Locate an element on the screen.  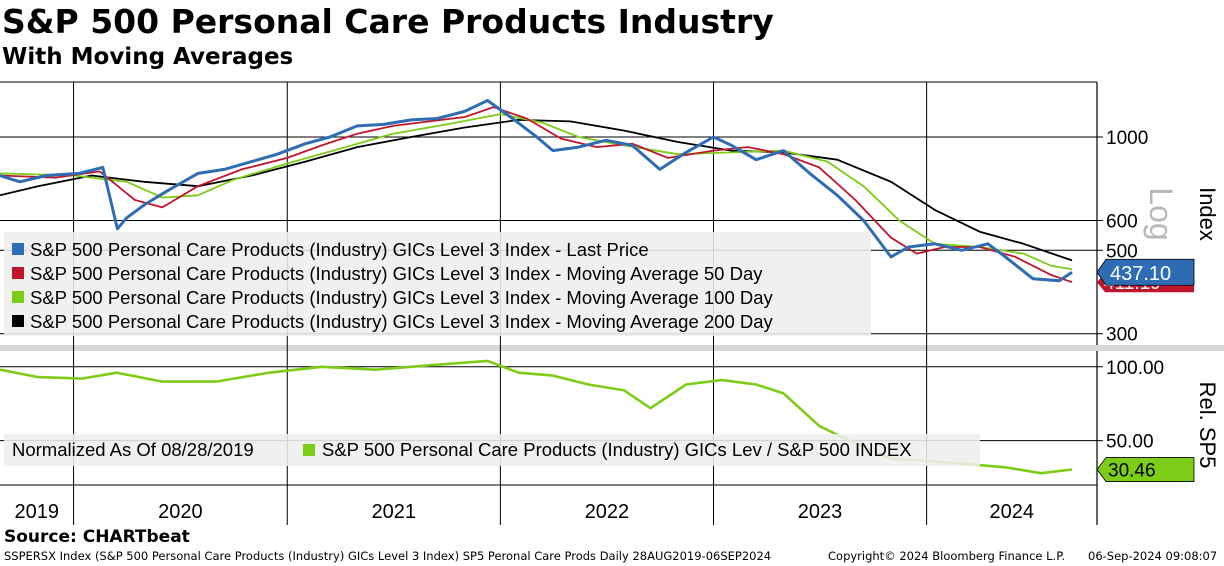
rel-y-tick-label: 100.00 is located at coordinates (1135, 368).